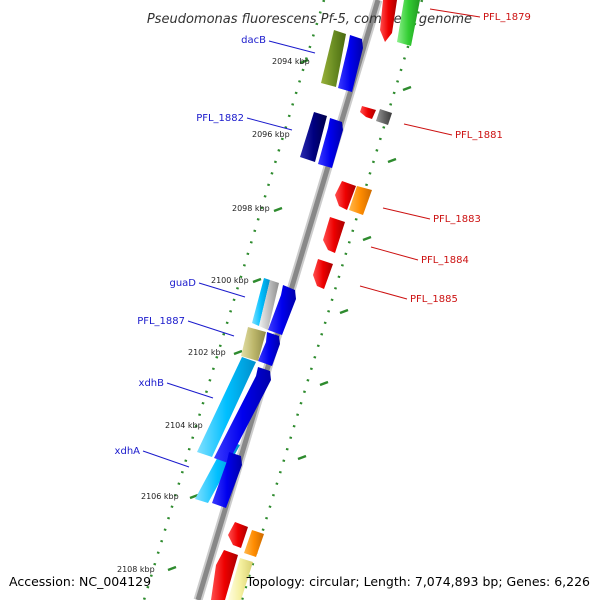  Describe the element at coordinates (161, 321) in the screenshot. I see `gene-label-PFL_1887: PFL_1887` at that location.